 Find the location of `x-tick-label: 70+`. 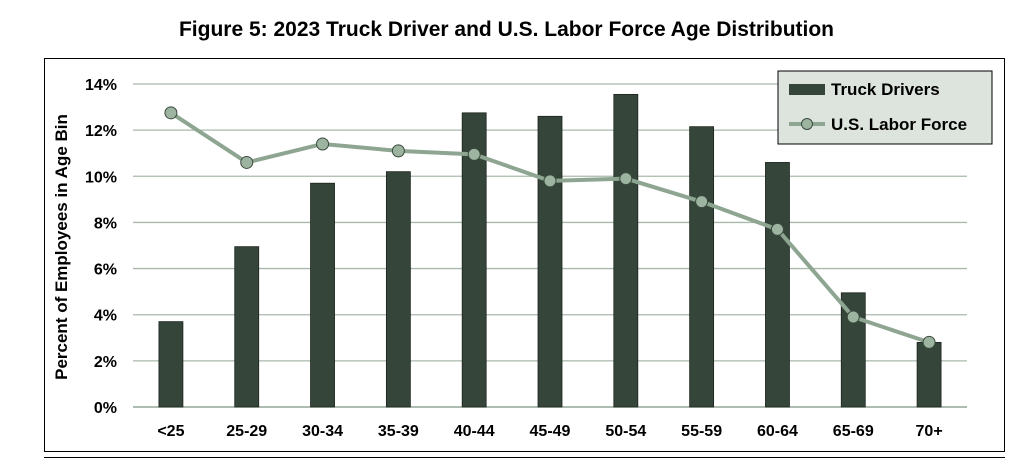

x-tick-label: 70+ is located at coordinates (929, 431).